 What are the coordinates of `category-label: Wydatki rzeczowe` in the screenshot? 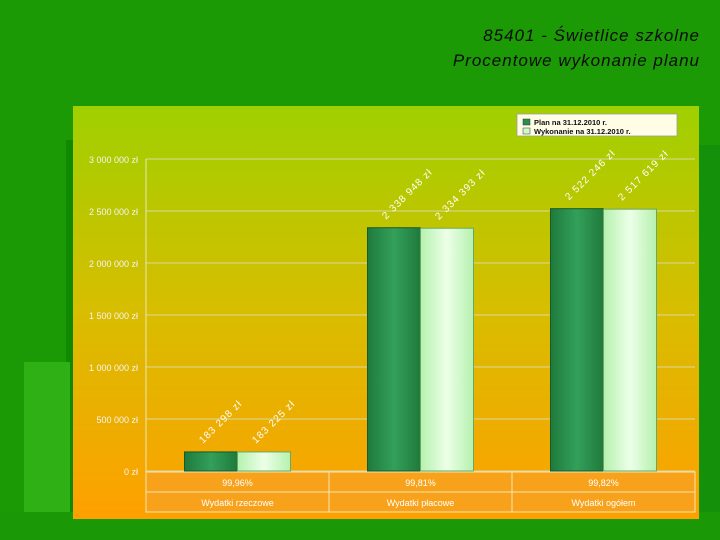 It's located at (237, 503).